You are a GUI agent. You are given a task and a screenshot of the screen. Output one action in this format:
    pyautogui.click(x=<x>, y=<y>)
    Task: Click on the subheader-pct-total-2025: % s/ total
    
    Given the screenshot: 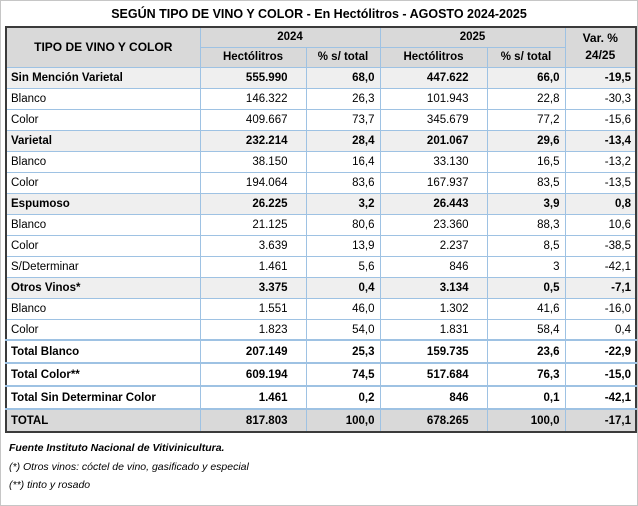 What is the action you would take?
    pyautogui.click(x=526, y=57)
    